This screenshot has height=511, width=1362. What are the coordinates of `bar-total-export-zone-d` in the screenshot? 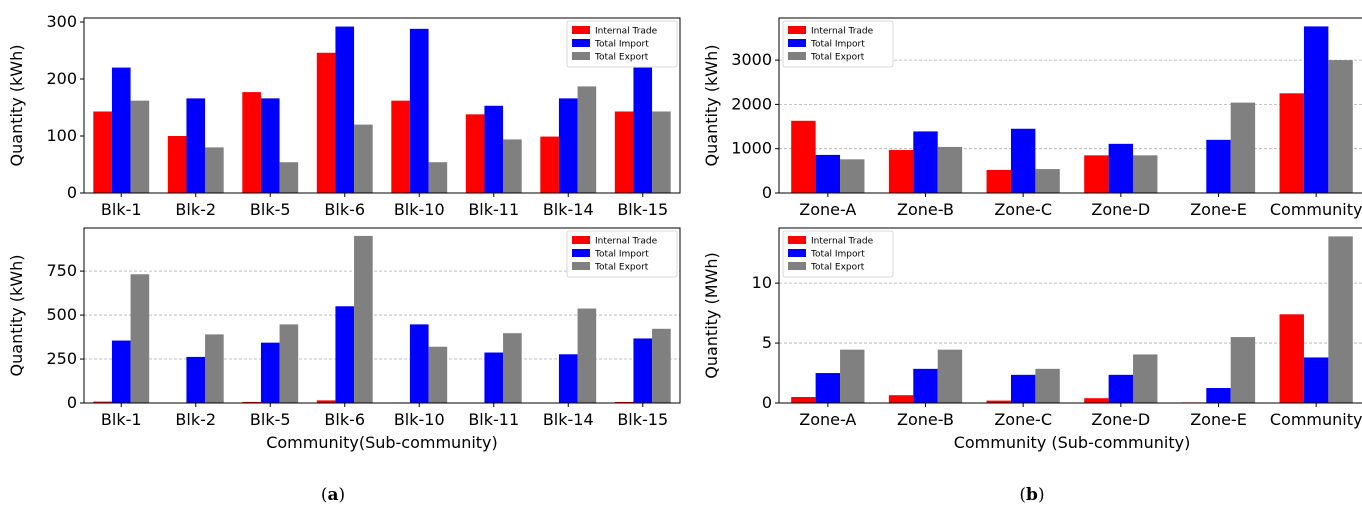 It's located at (1145, 174).